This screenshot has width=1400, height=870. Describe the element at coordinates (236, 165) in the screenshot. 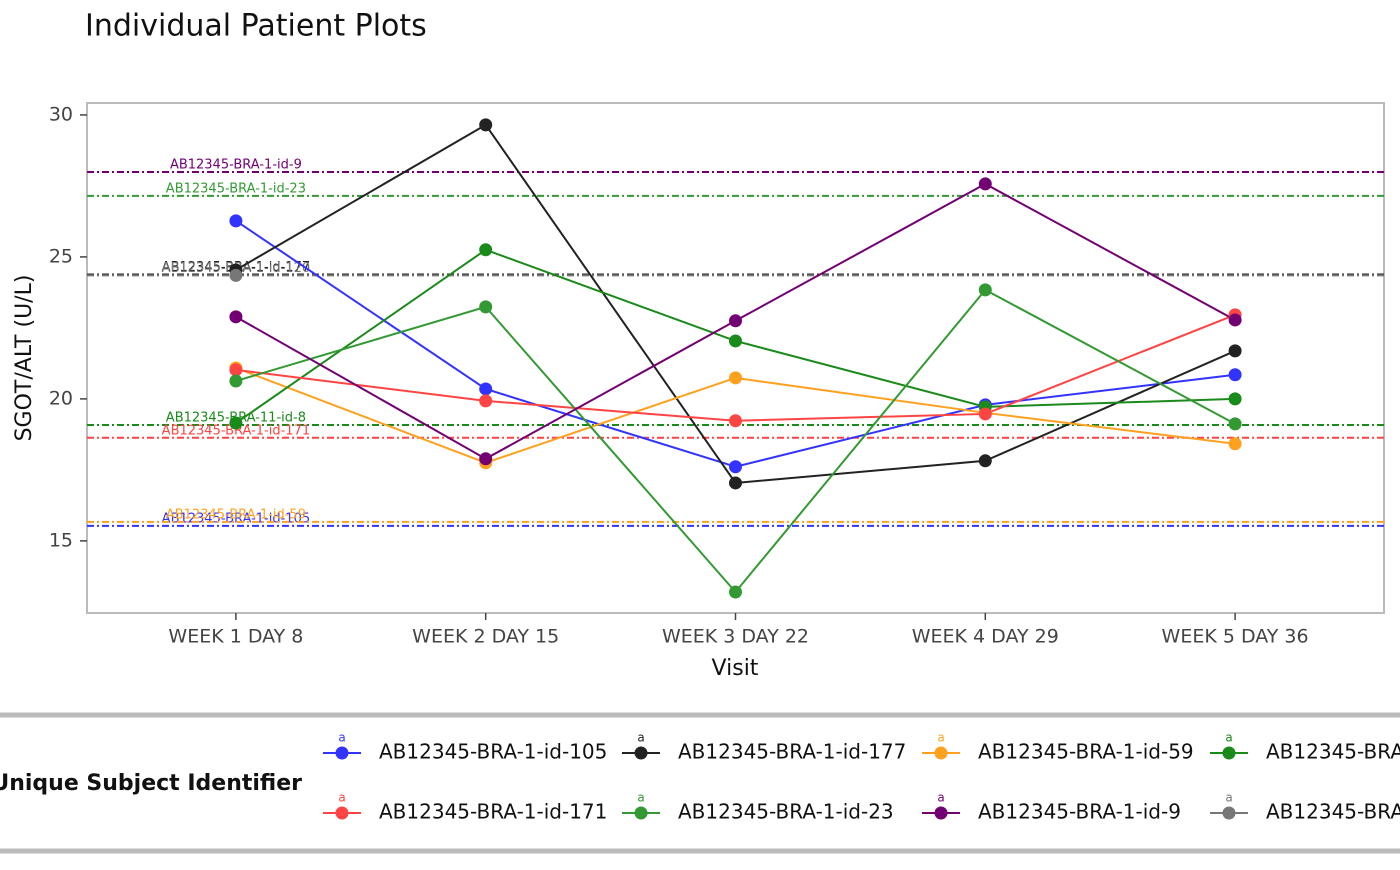

I see `baseline-label: AB12345-BRA-1-id-9` at that location.